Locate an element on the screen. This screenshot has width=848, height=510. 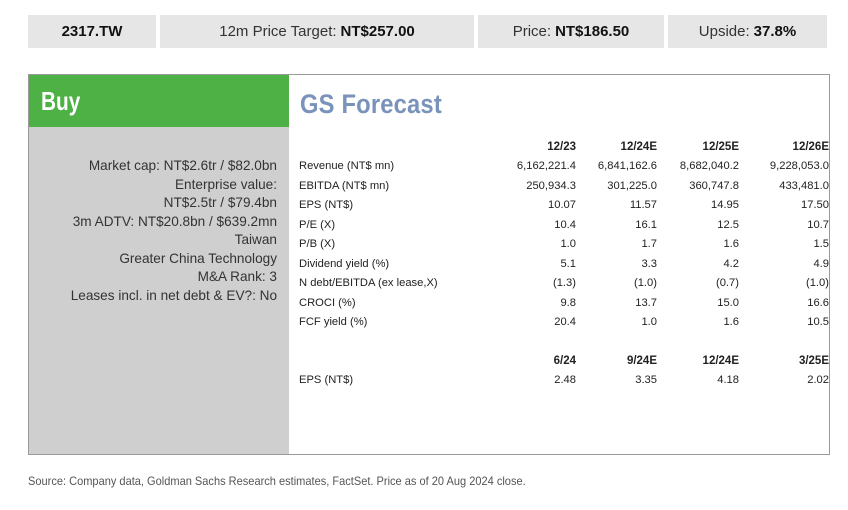
row-value: 9,228,053.0 is located at coordinates (799, 166).